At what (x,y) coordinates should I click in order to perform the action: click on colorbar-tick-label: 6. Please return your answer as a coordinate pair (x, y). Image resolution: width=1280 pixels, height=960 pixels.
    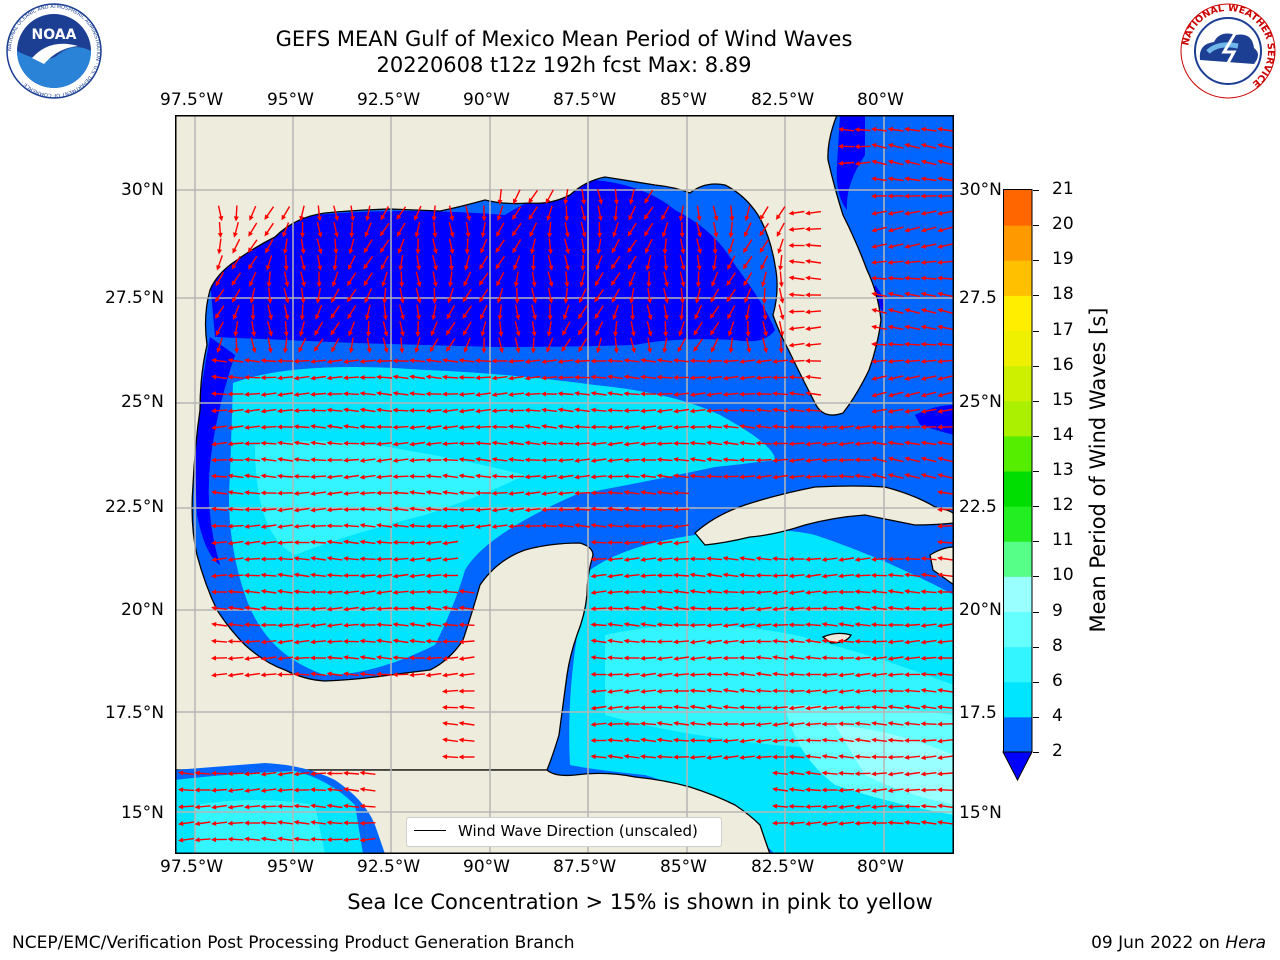
    Looking at the image, I should click on (1057, 680).